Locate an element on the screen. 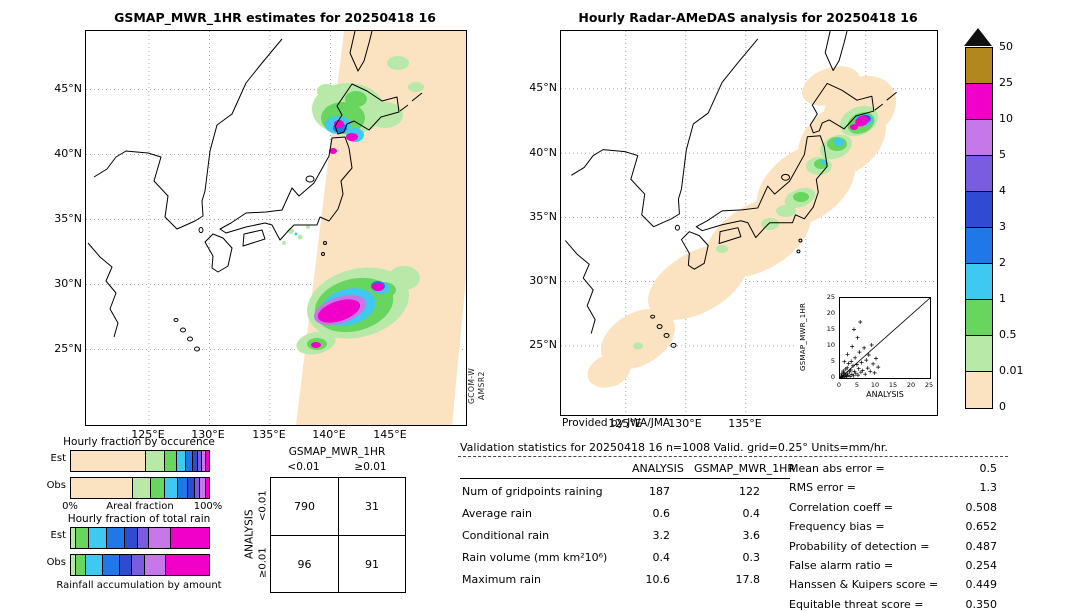 The height and width of the screenshot is (612, 1080). left-lat-25: 25°N is located at coordinates (68, 348).